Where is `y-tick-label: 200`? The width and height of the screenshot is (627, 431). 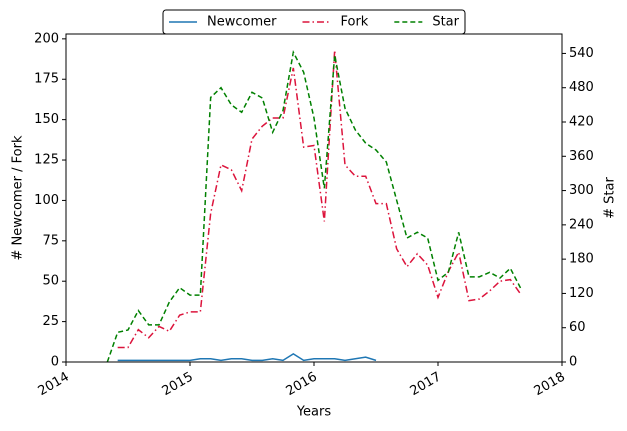
y-tick-label: 200 is located at coordinates (46, 38).